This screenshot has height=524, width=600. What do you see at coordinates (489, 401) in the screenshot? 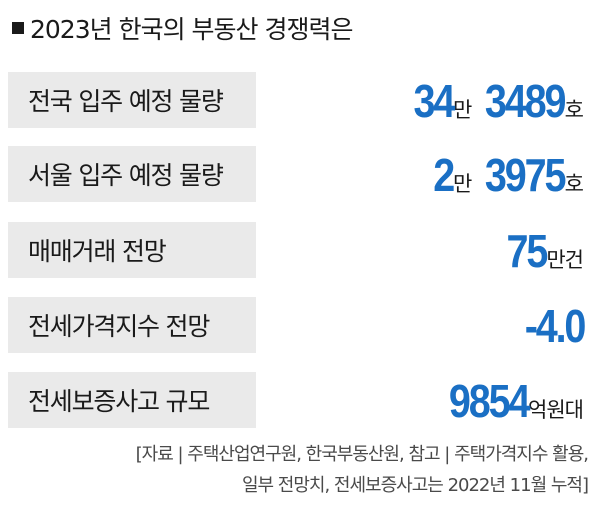
I see `stat-number: 9854` at bounding box center [489, 401].